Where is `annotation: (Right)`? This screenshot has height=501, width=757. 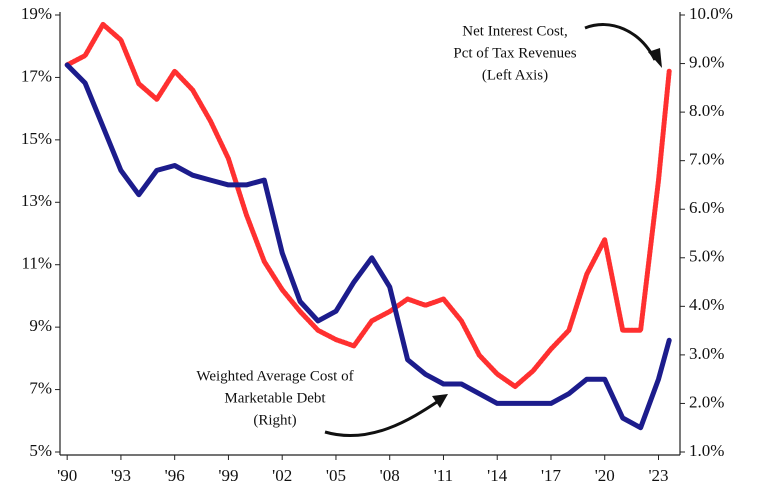
annotation: (Right) is located at coordinates (274, 420).